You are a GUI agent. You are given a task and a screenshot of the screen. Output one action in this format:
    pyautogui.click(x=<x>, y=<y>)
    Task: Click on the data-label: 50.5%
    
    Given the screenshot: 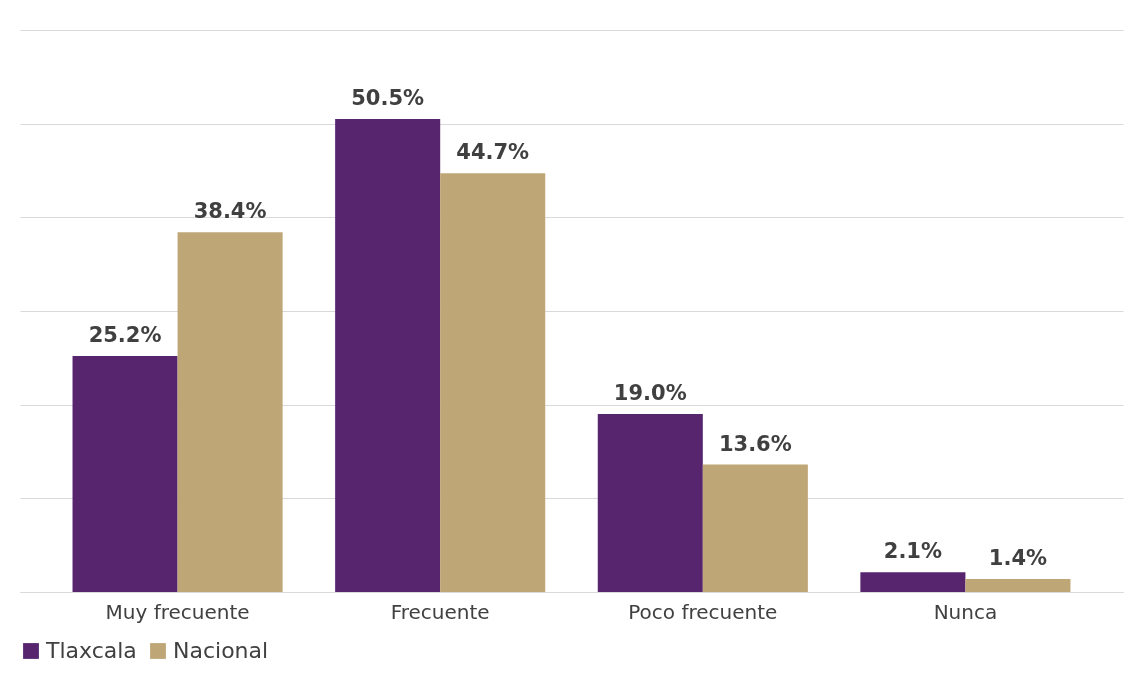 What is the action you would take?
    pyautogui.click(x=388, y=97)
    